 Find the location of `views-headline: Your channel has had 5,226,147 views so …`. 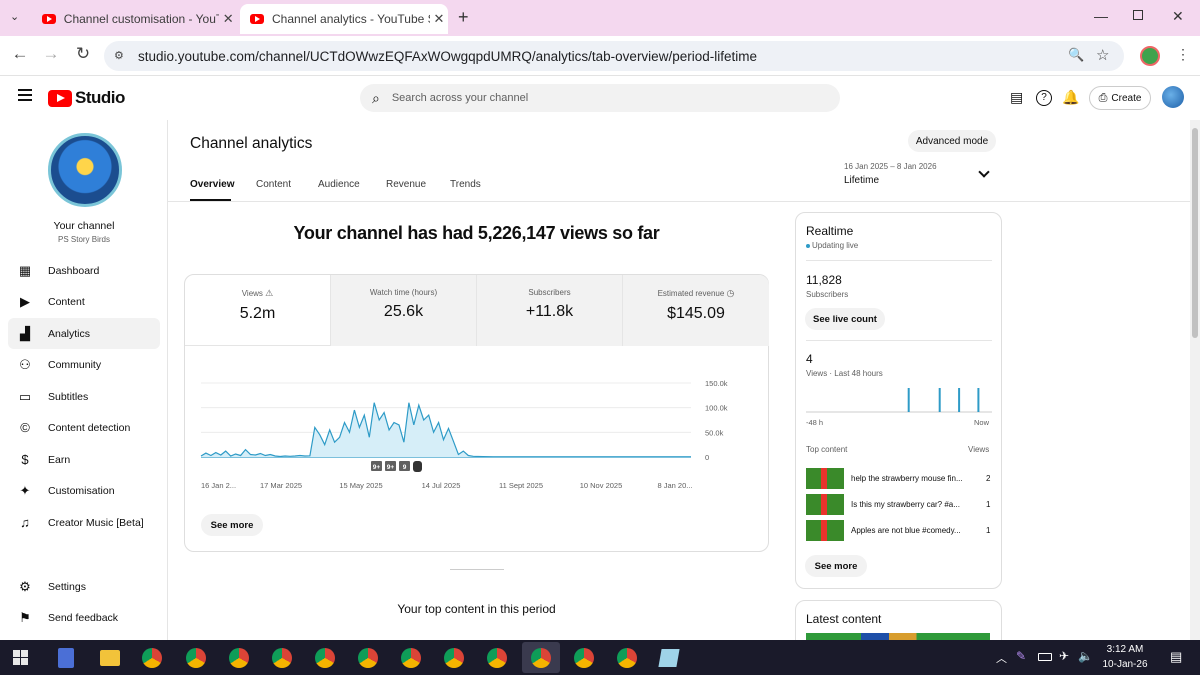

views-headline: Your channel has had 5,226,147 views so … is located at coordinates (476, 233).